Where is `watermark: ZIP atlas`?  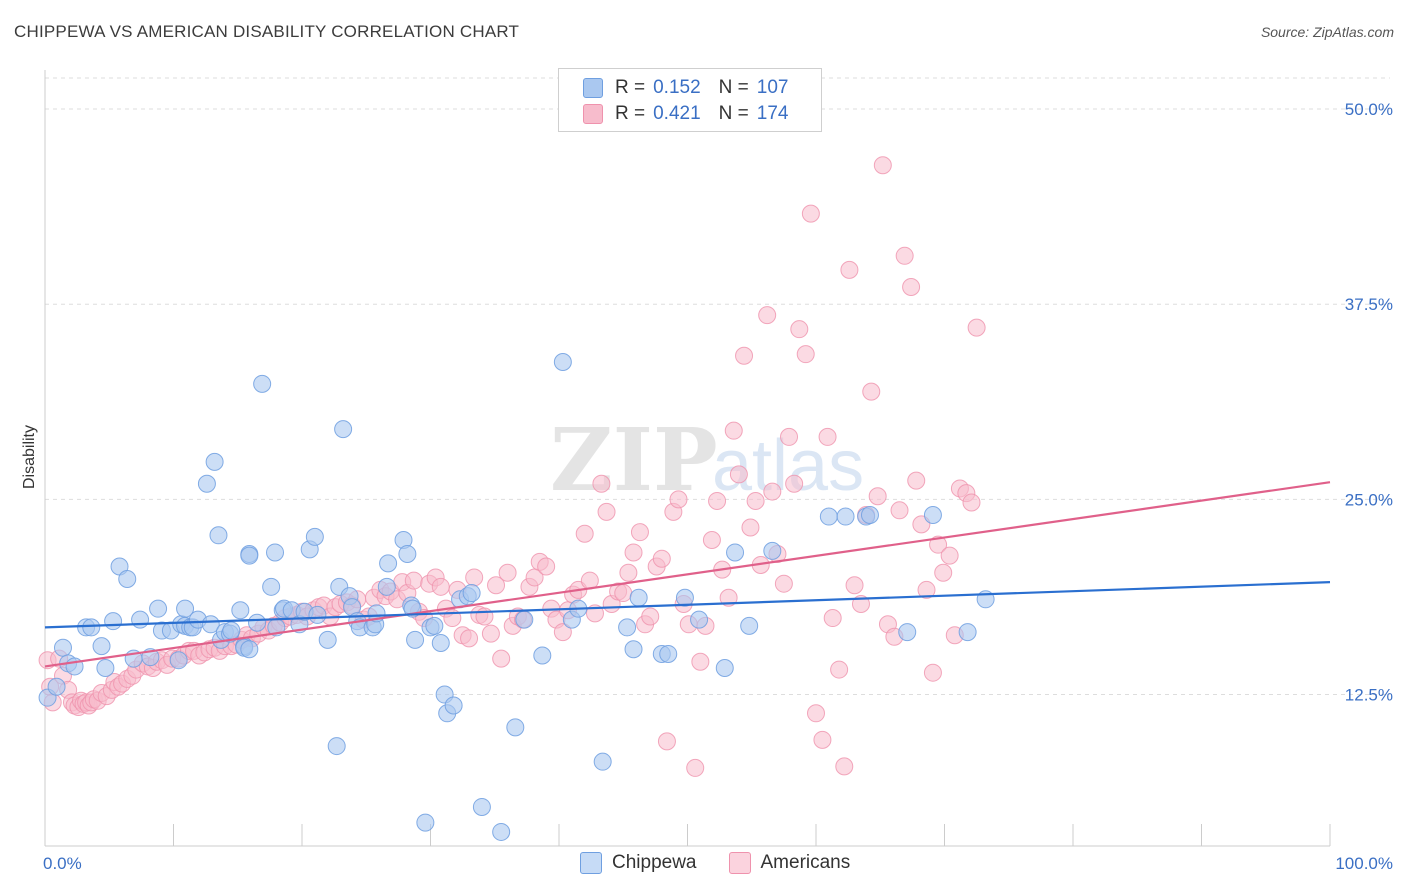 watermark: ZIP atlas is located at coordinates (707, 460).